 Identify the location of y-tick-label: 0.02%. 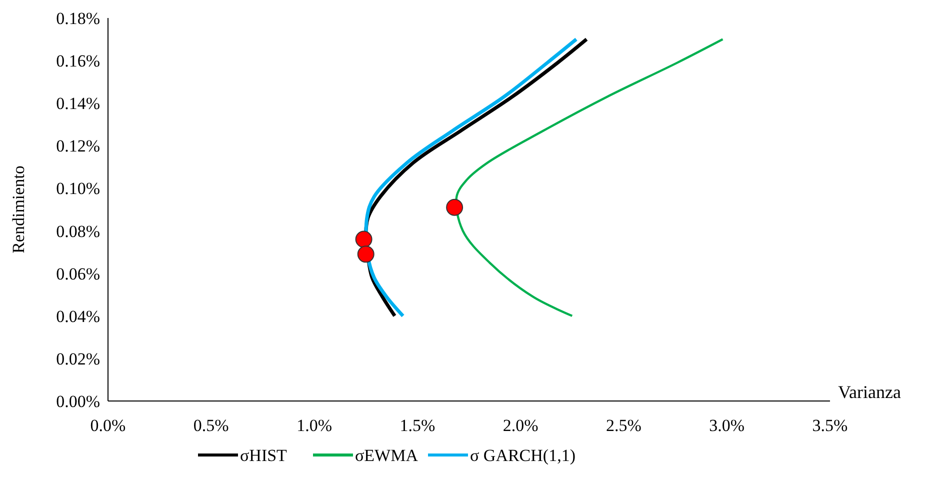
(78, 358).